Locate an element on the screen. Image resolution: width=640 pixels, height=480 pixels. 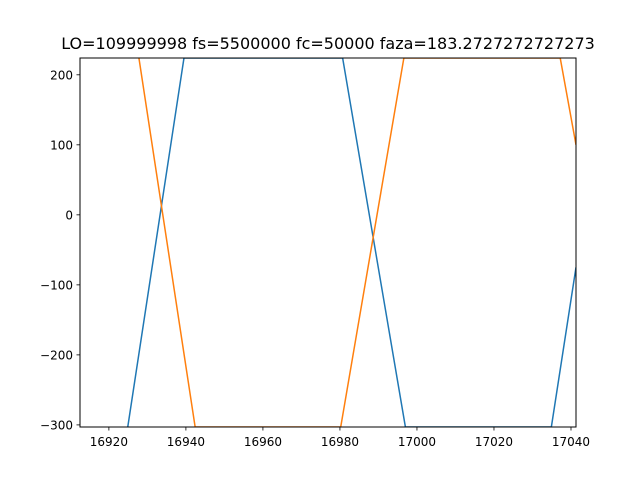
y-tick-label: 200 is located at coordinates (61, 75).